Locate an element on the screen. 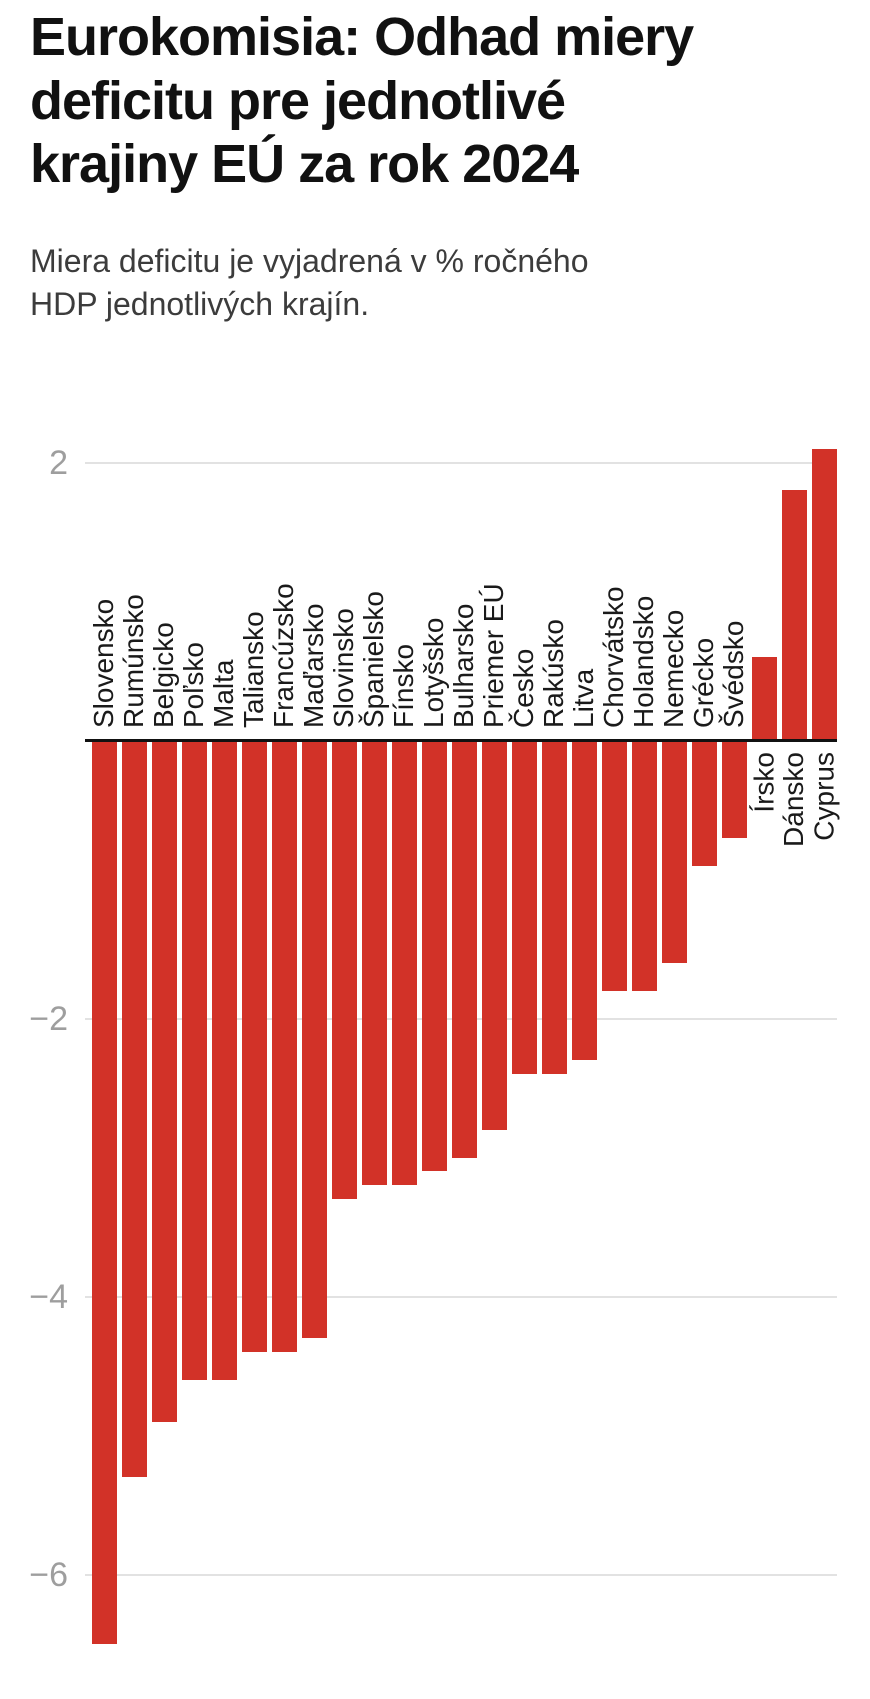 The height and width of the screenshot is (1699, 870). bar-label: Lotyšsko is located at coordinates (434, 673).